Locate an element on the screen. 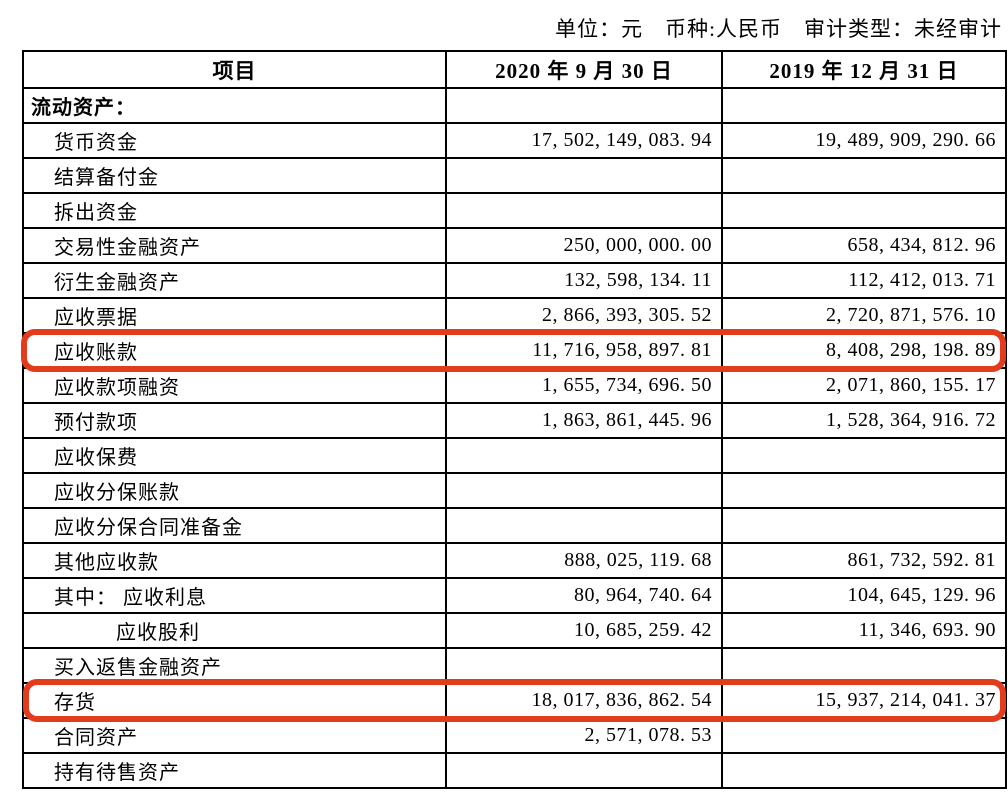  table-row: 买入返售金融资产 is located at coordinates (514, 665).